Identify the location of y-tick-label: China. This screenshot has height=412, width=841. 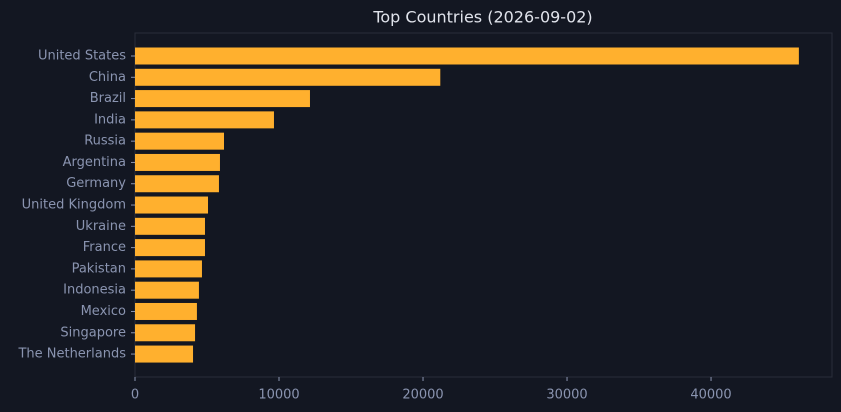
(107, 77).